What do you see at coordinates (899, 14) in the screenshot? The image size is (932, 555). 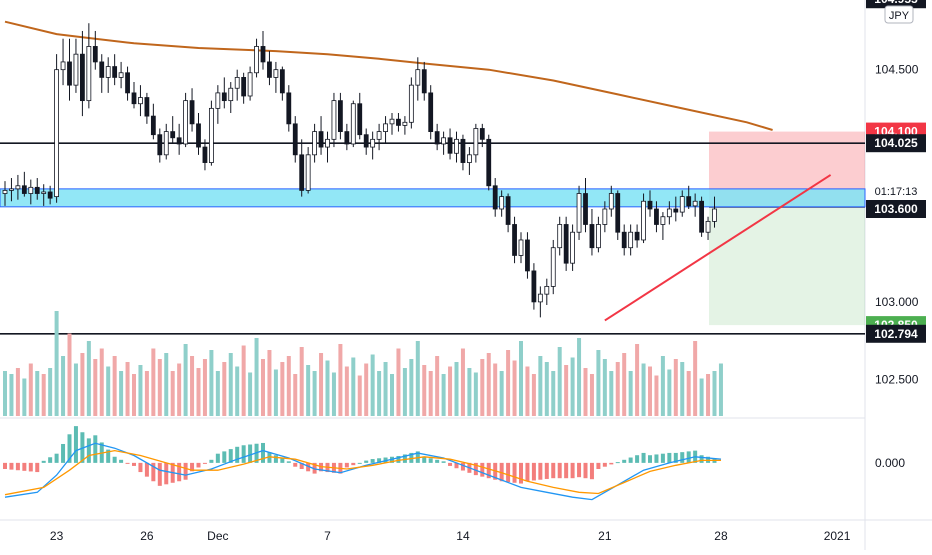 I see `currency-badge: JPY` at bounding box center [899, 14].